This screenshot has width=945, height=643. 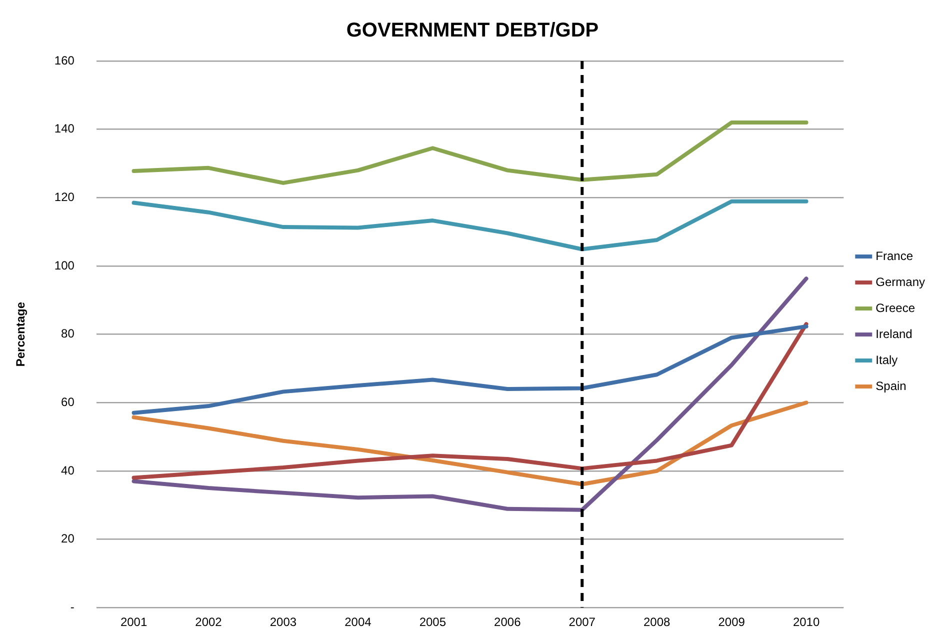 I want to click on chart-title: GOVERNMENT DEBT/GDP, so click(x=472, y=31).